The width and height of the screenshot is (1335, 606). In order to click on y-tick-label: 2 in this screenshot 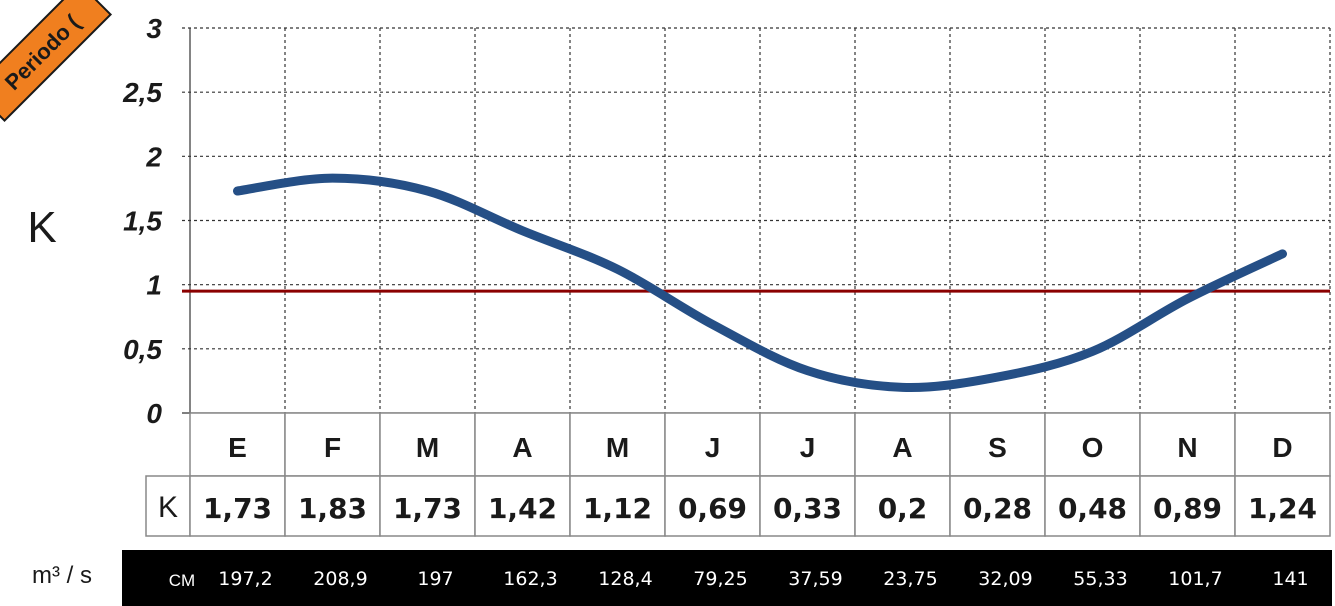, I will do `click(153, 156)`.